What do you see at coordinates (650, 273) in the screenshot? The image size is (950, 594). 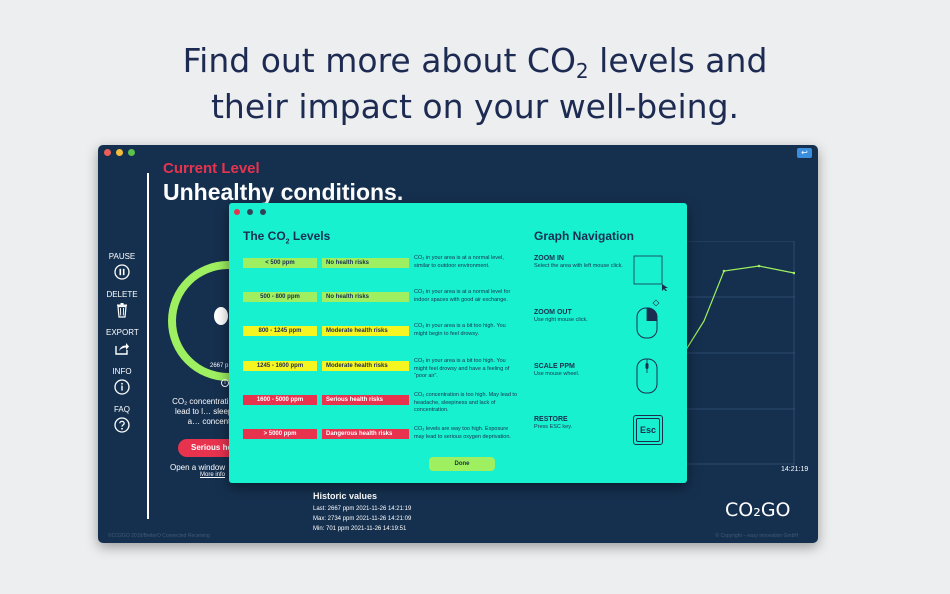 I see `select-area-icon` at bounding box center [650, 273].